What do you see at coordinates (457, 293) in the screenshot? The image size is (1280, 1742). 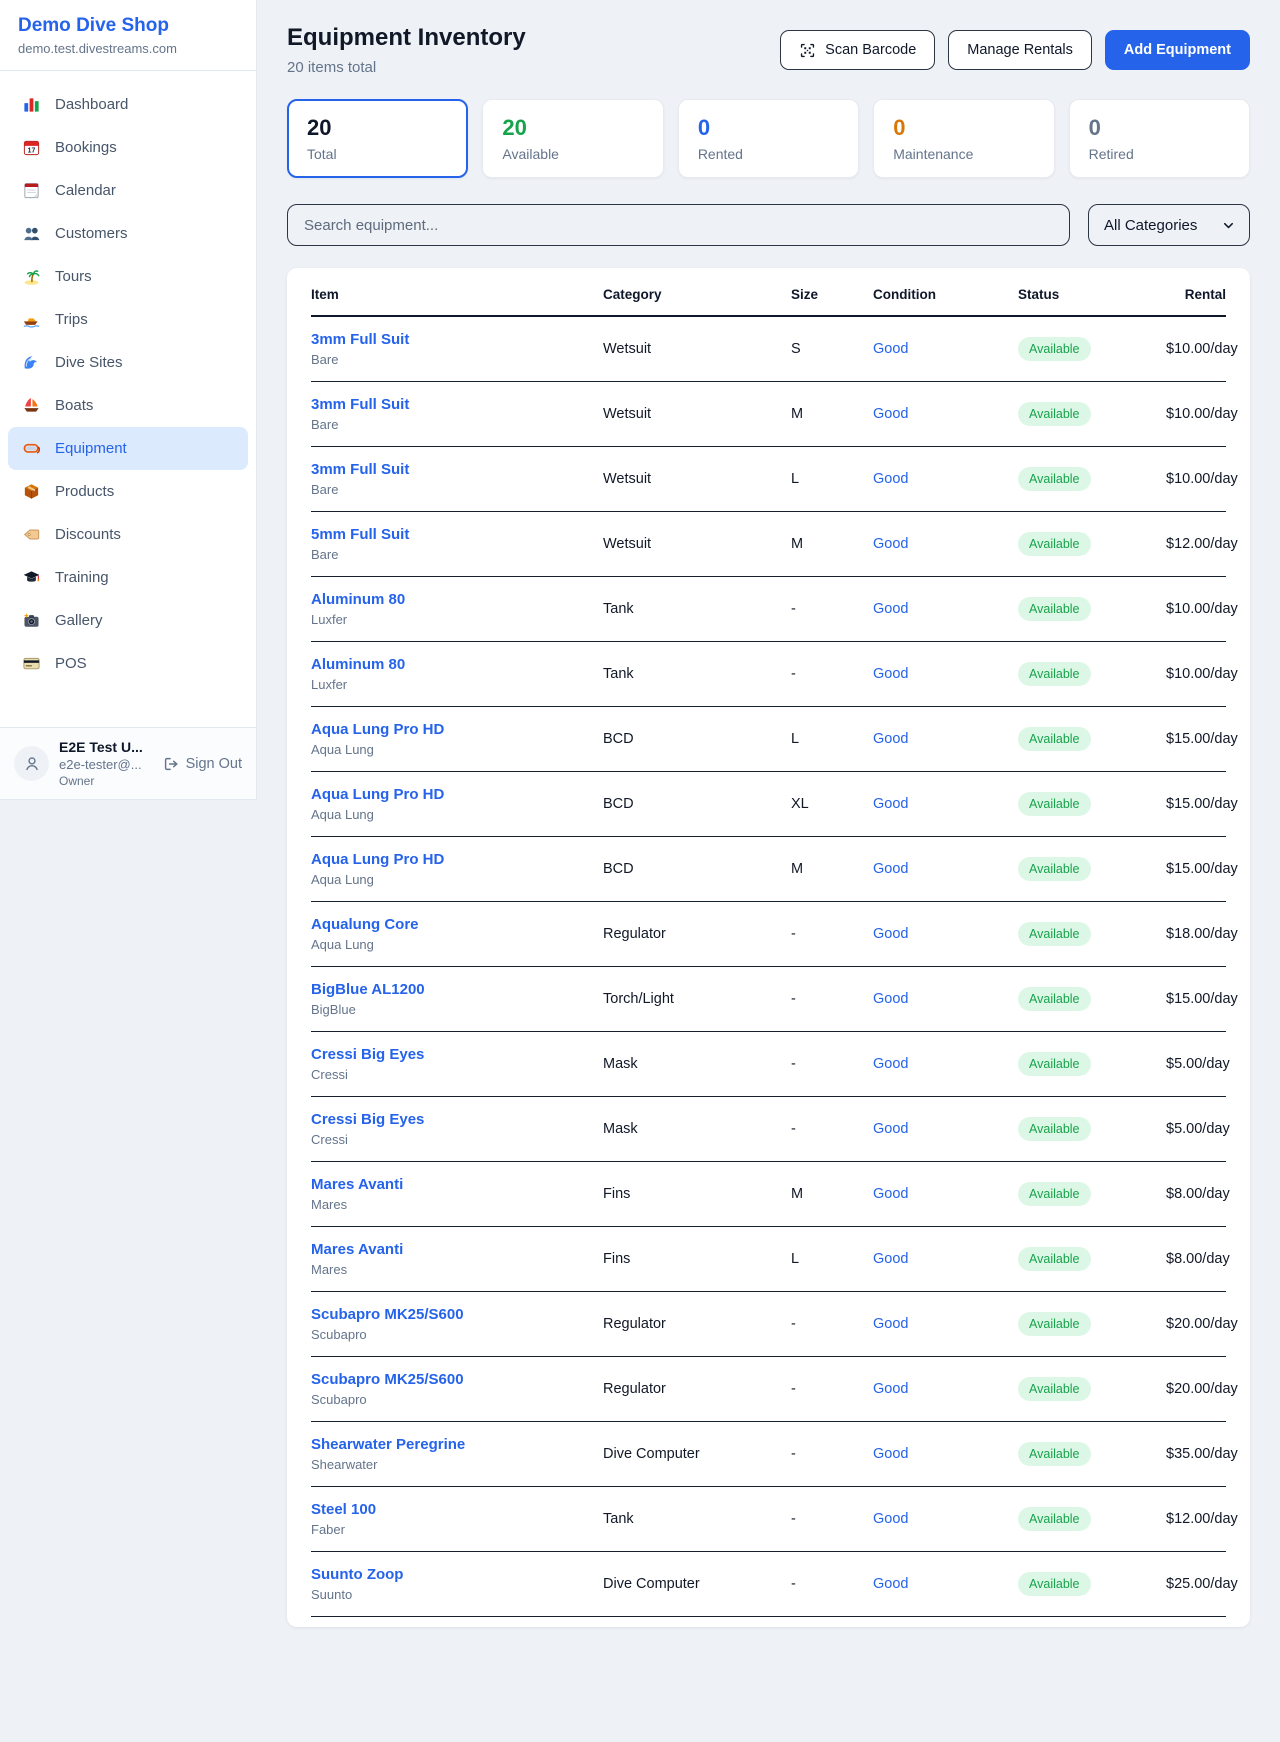 I see `column-header: Item` at bounding box center [457, 293].